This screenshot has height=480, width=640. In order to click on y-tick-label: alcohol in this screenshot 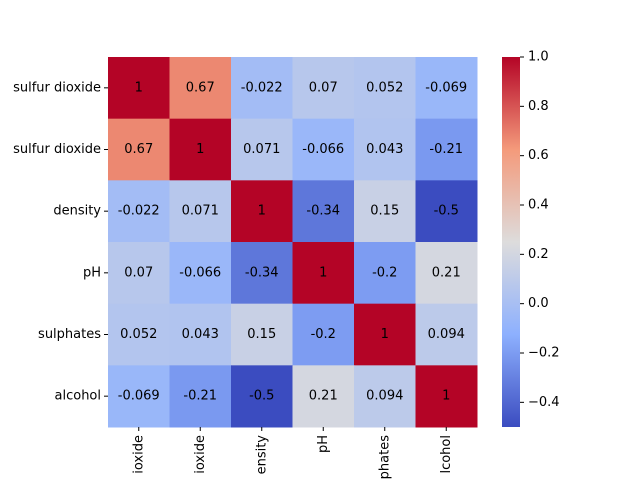, I will do `click(78, 396)`.